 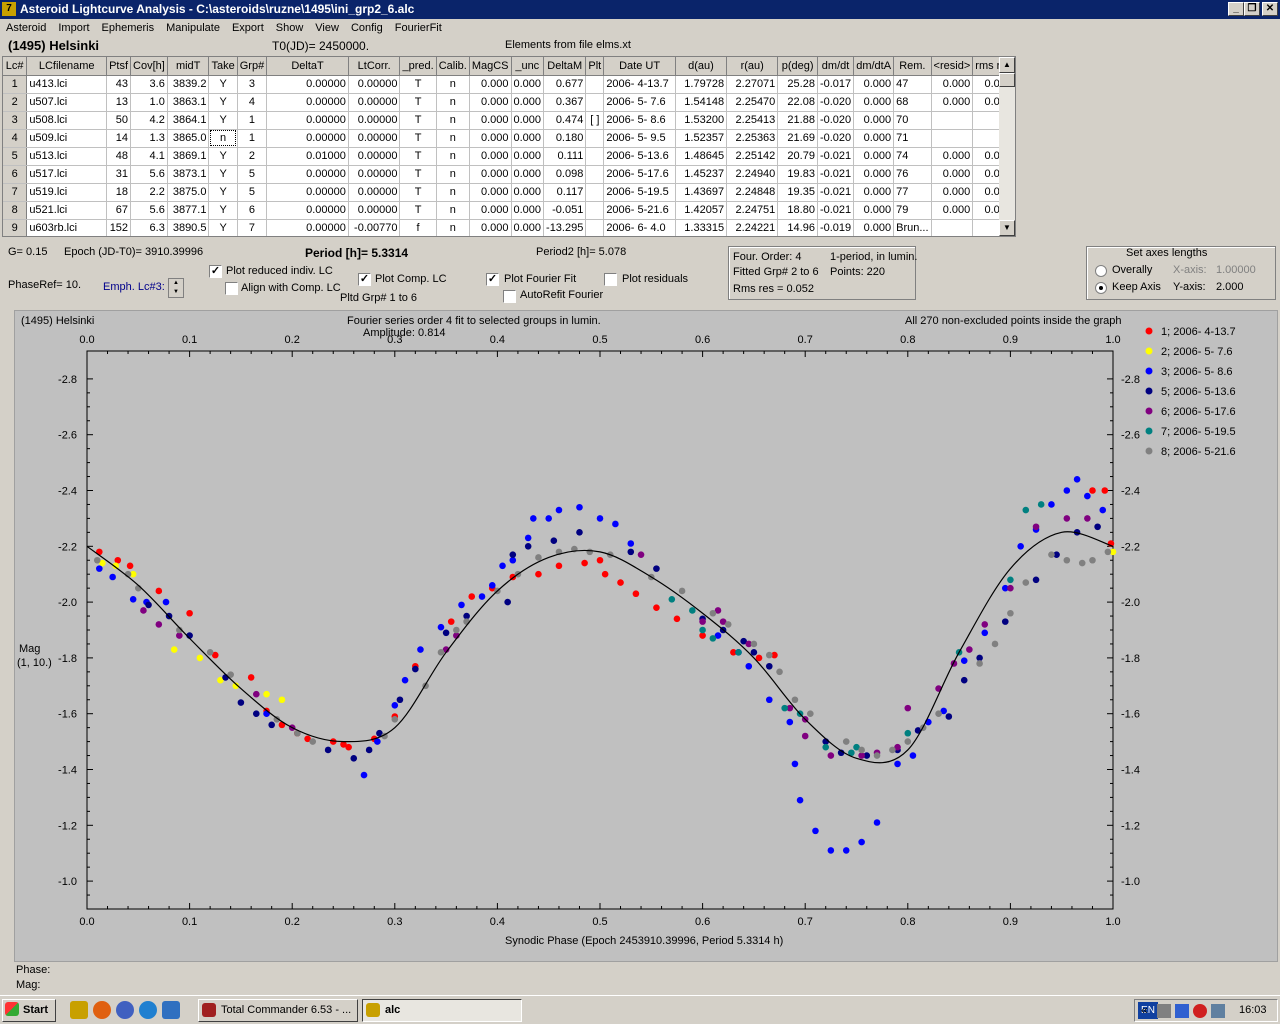 What do you see at coordinates (912, 102) in the screenshot?
I see `table-cell: 68` at bounding box center [912, 102].